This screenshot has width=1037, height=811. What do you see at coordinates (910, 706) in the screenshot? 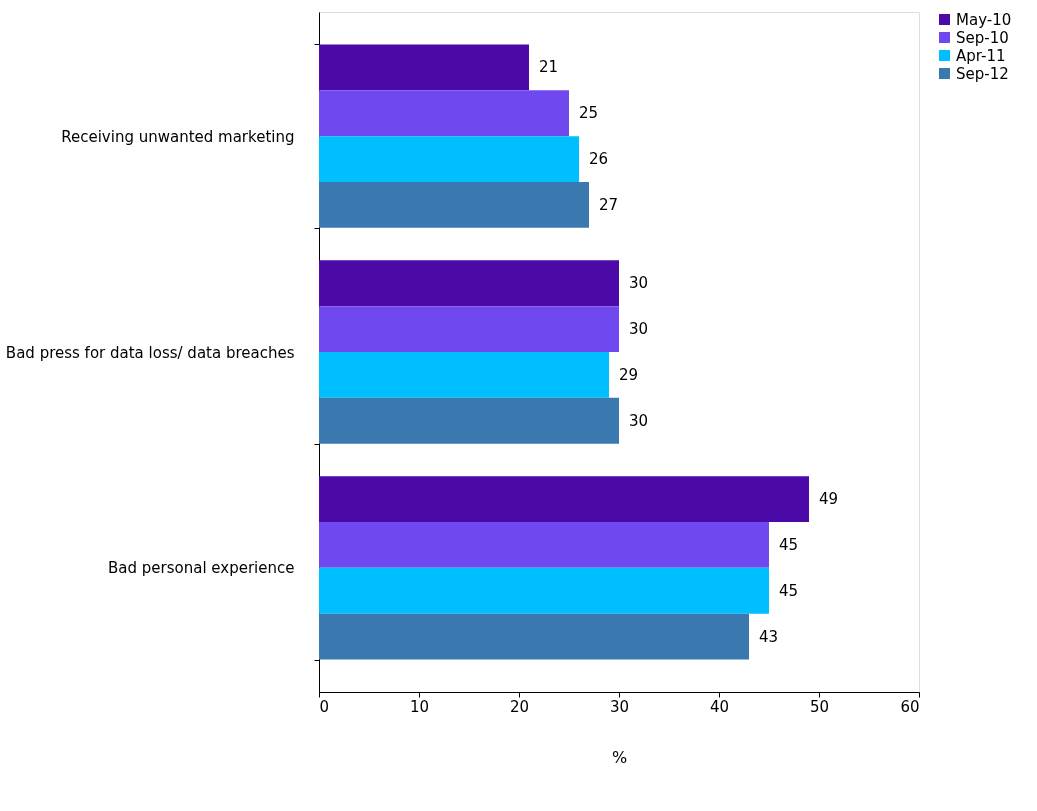
I see `x-tick-label: 60` at bounding box center [910, 706].